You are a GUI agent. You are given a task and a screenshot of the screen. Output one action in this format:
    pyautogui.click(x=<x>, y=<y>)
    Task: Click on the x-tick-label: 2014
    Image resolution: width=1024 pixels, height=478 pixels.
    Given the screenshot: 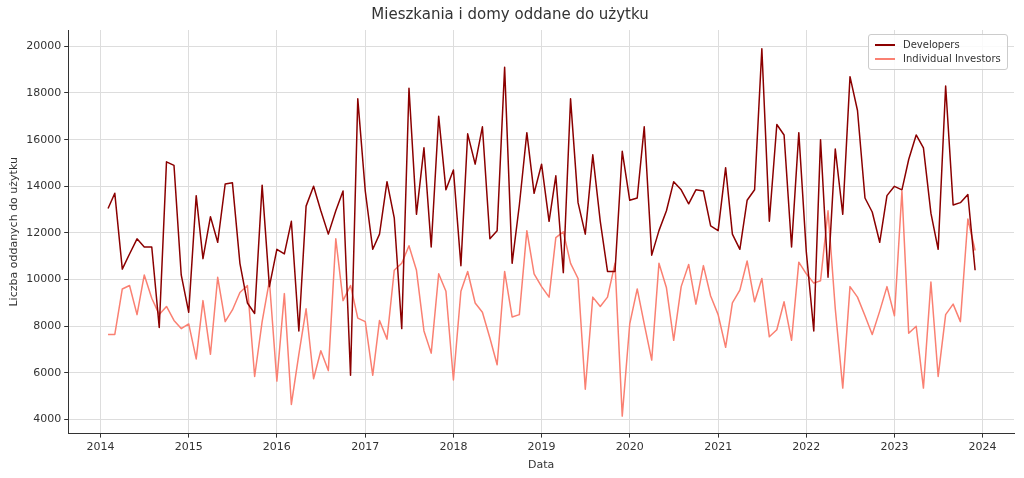 What is the action you would take?
    pyautogui.click(x=100, y=447)
    